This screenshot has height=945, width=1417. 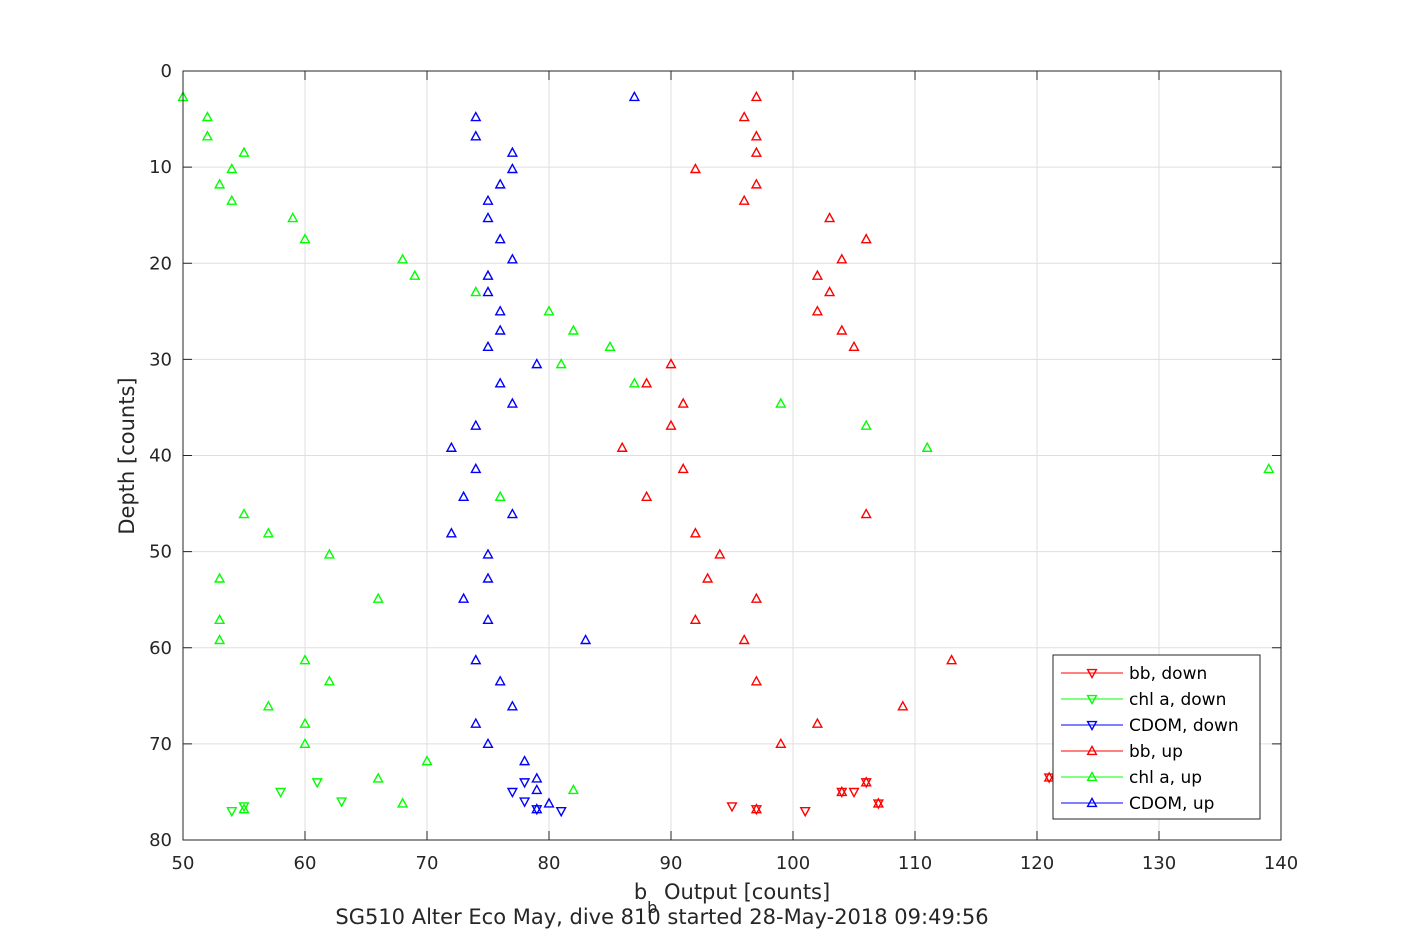 I want to click on legend-box, so click(x=1156, y=737).